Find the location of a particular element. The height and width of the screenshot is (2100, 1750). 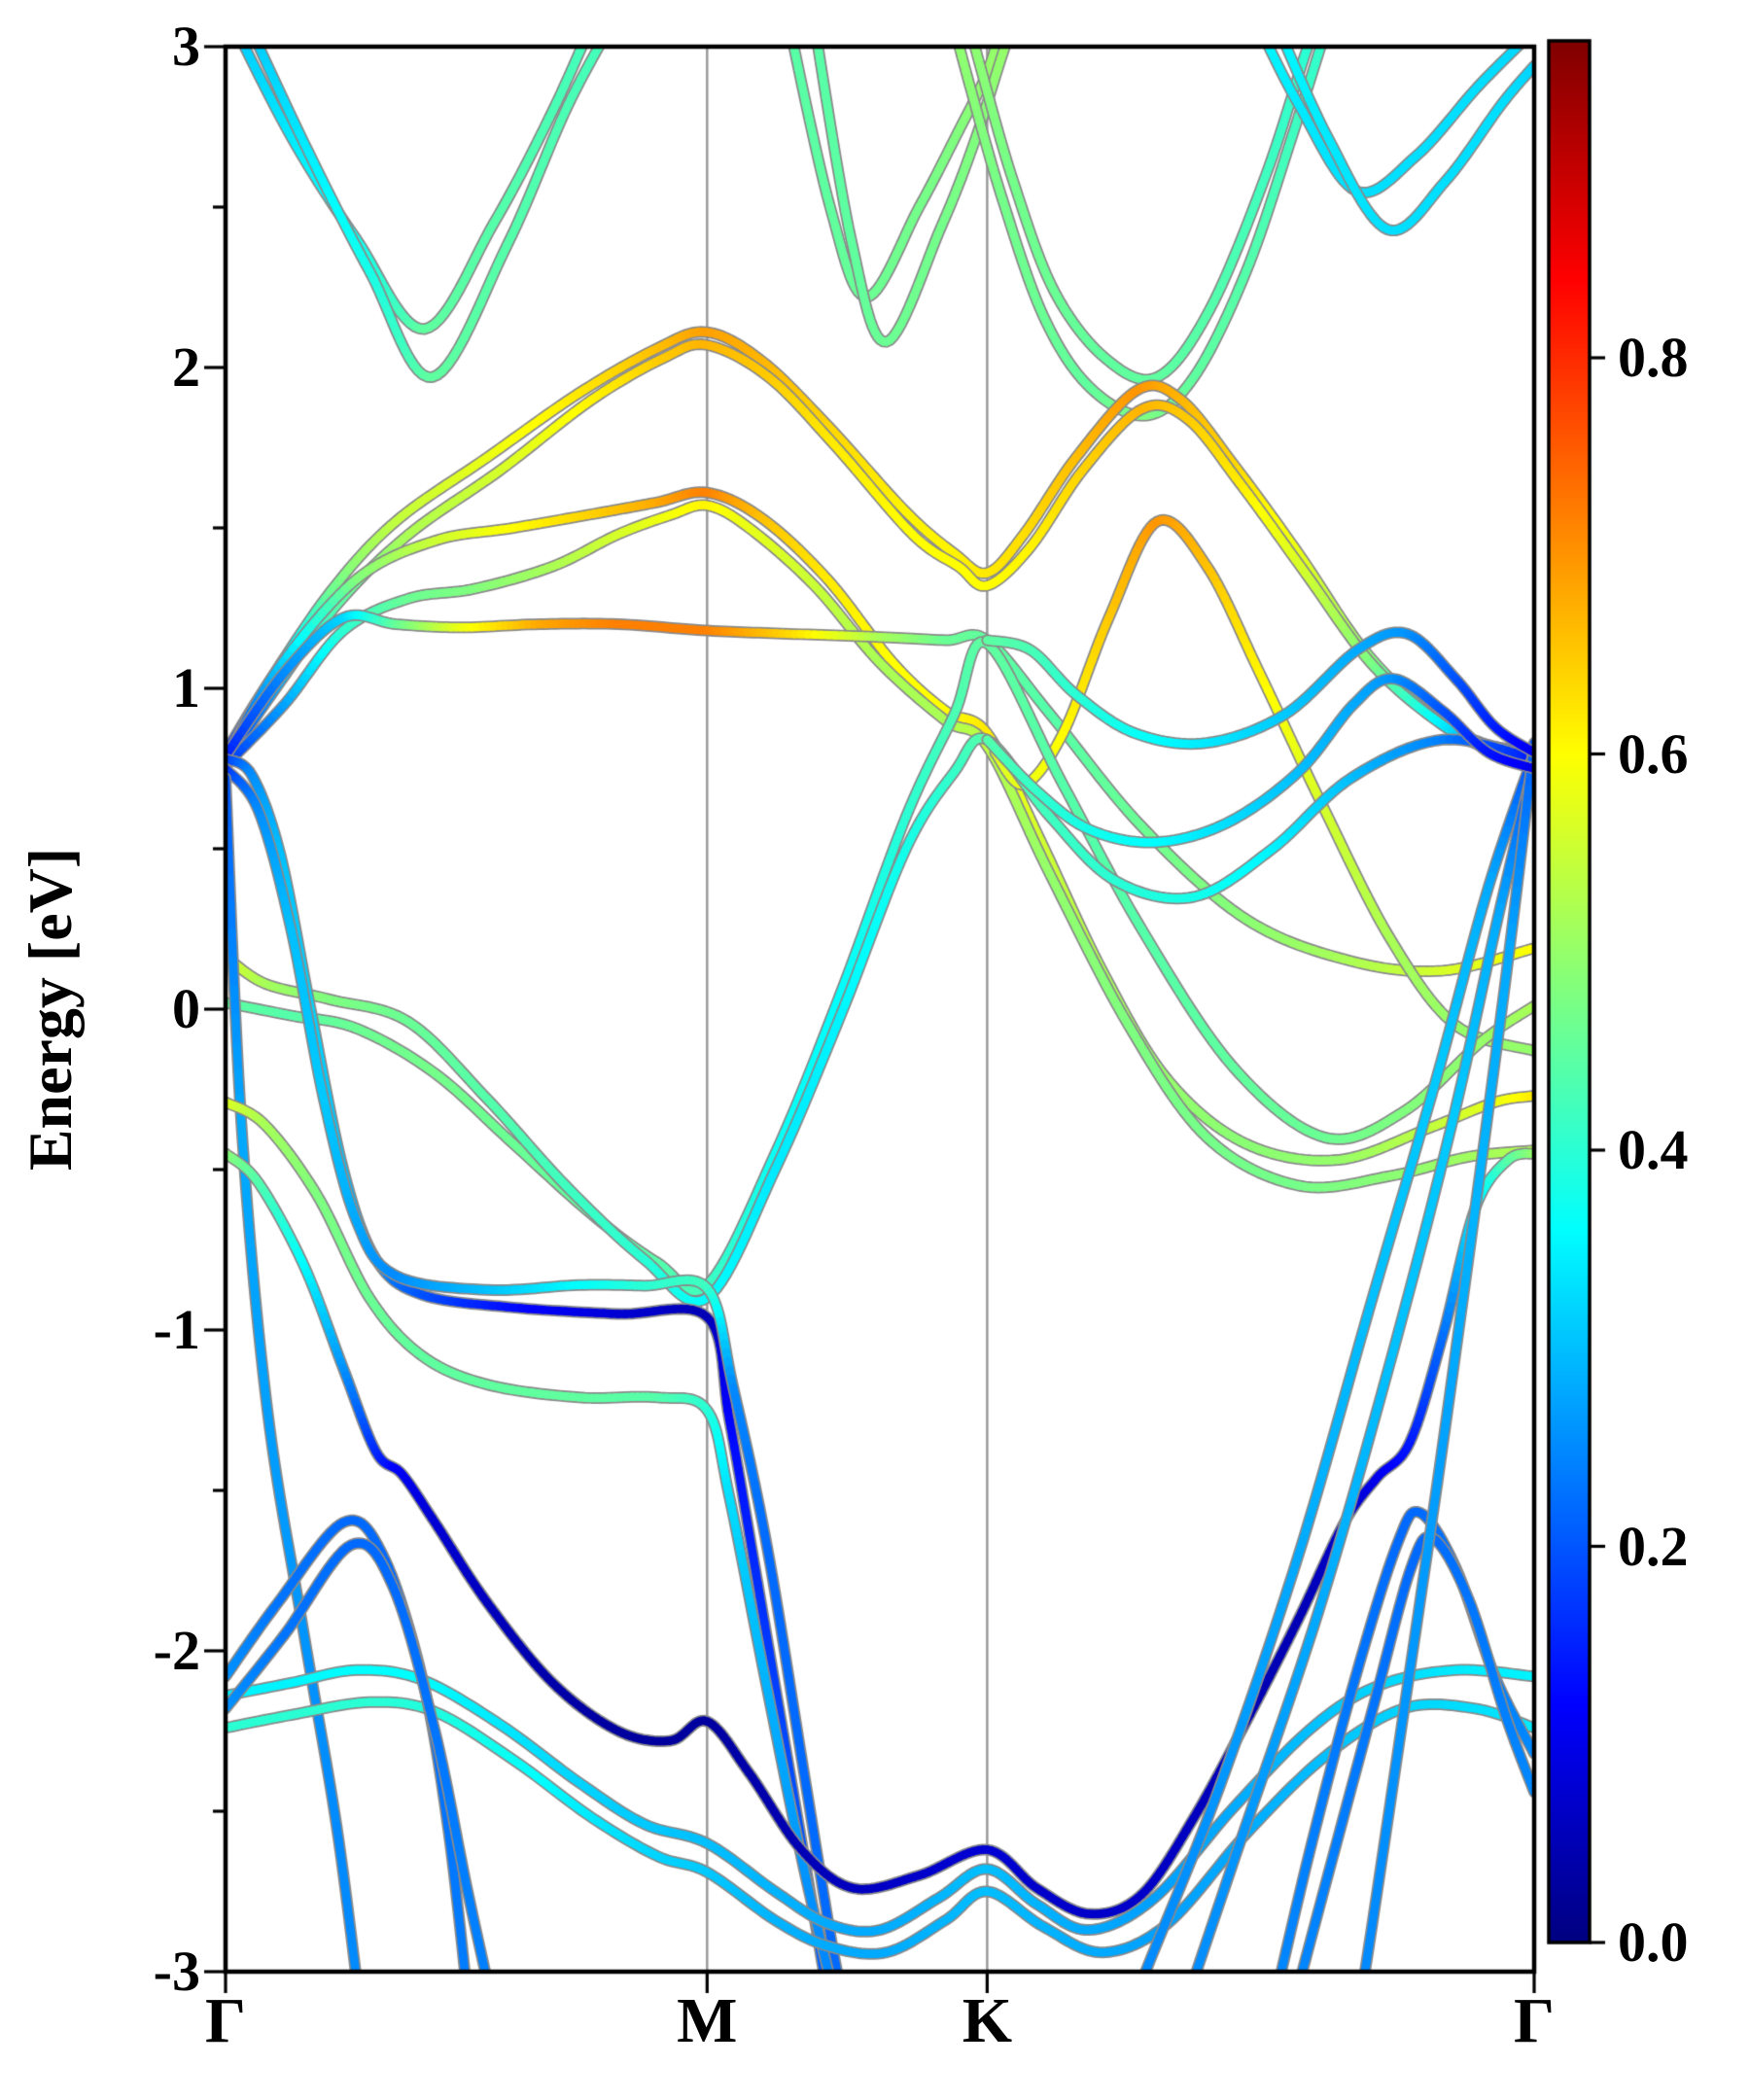

y-tick-label: 2 is located at coordinates (186, 367).